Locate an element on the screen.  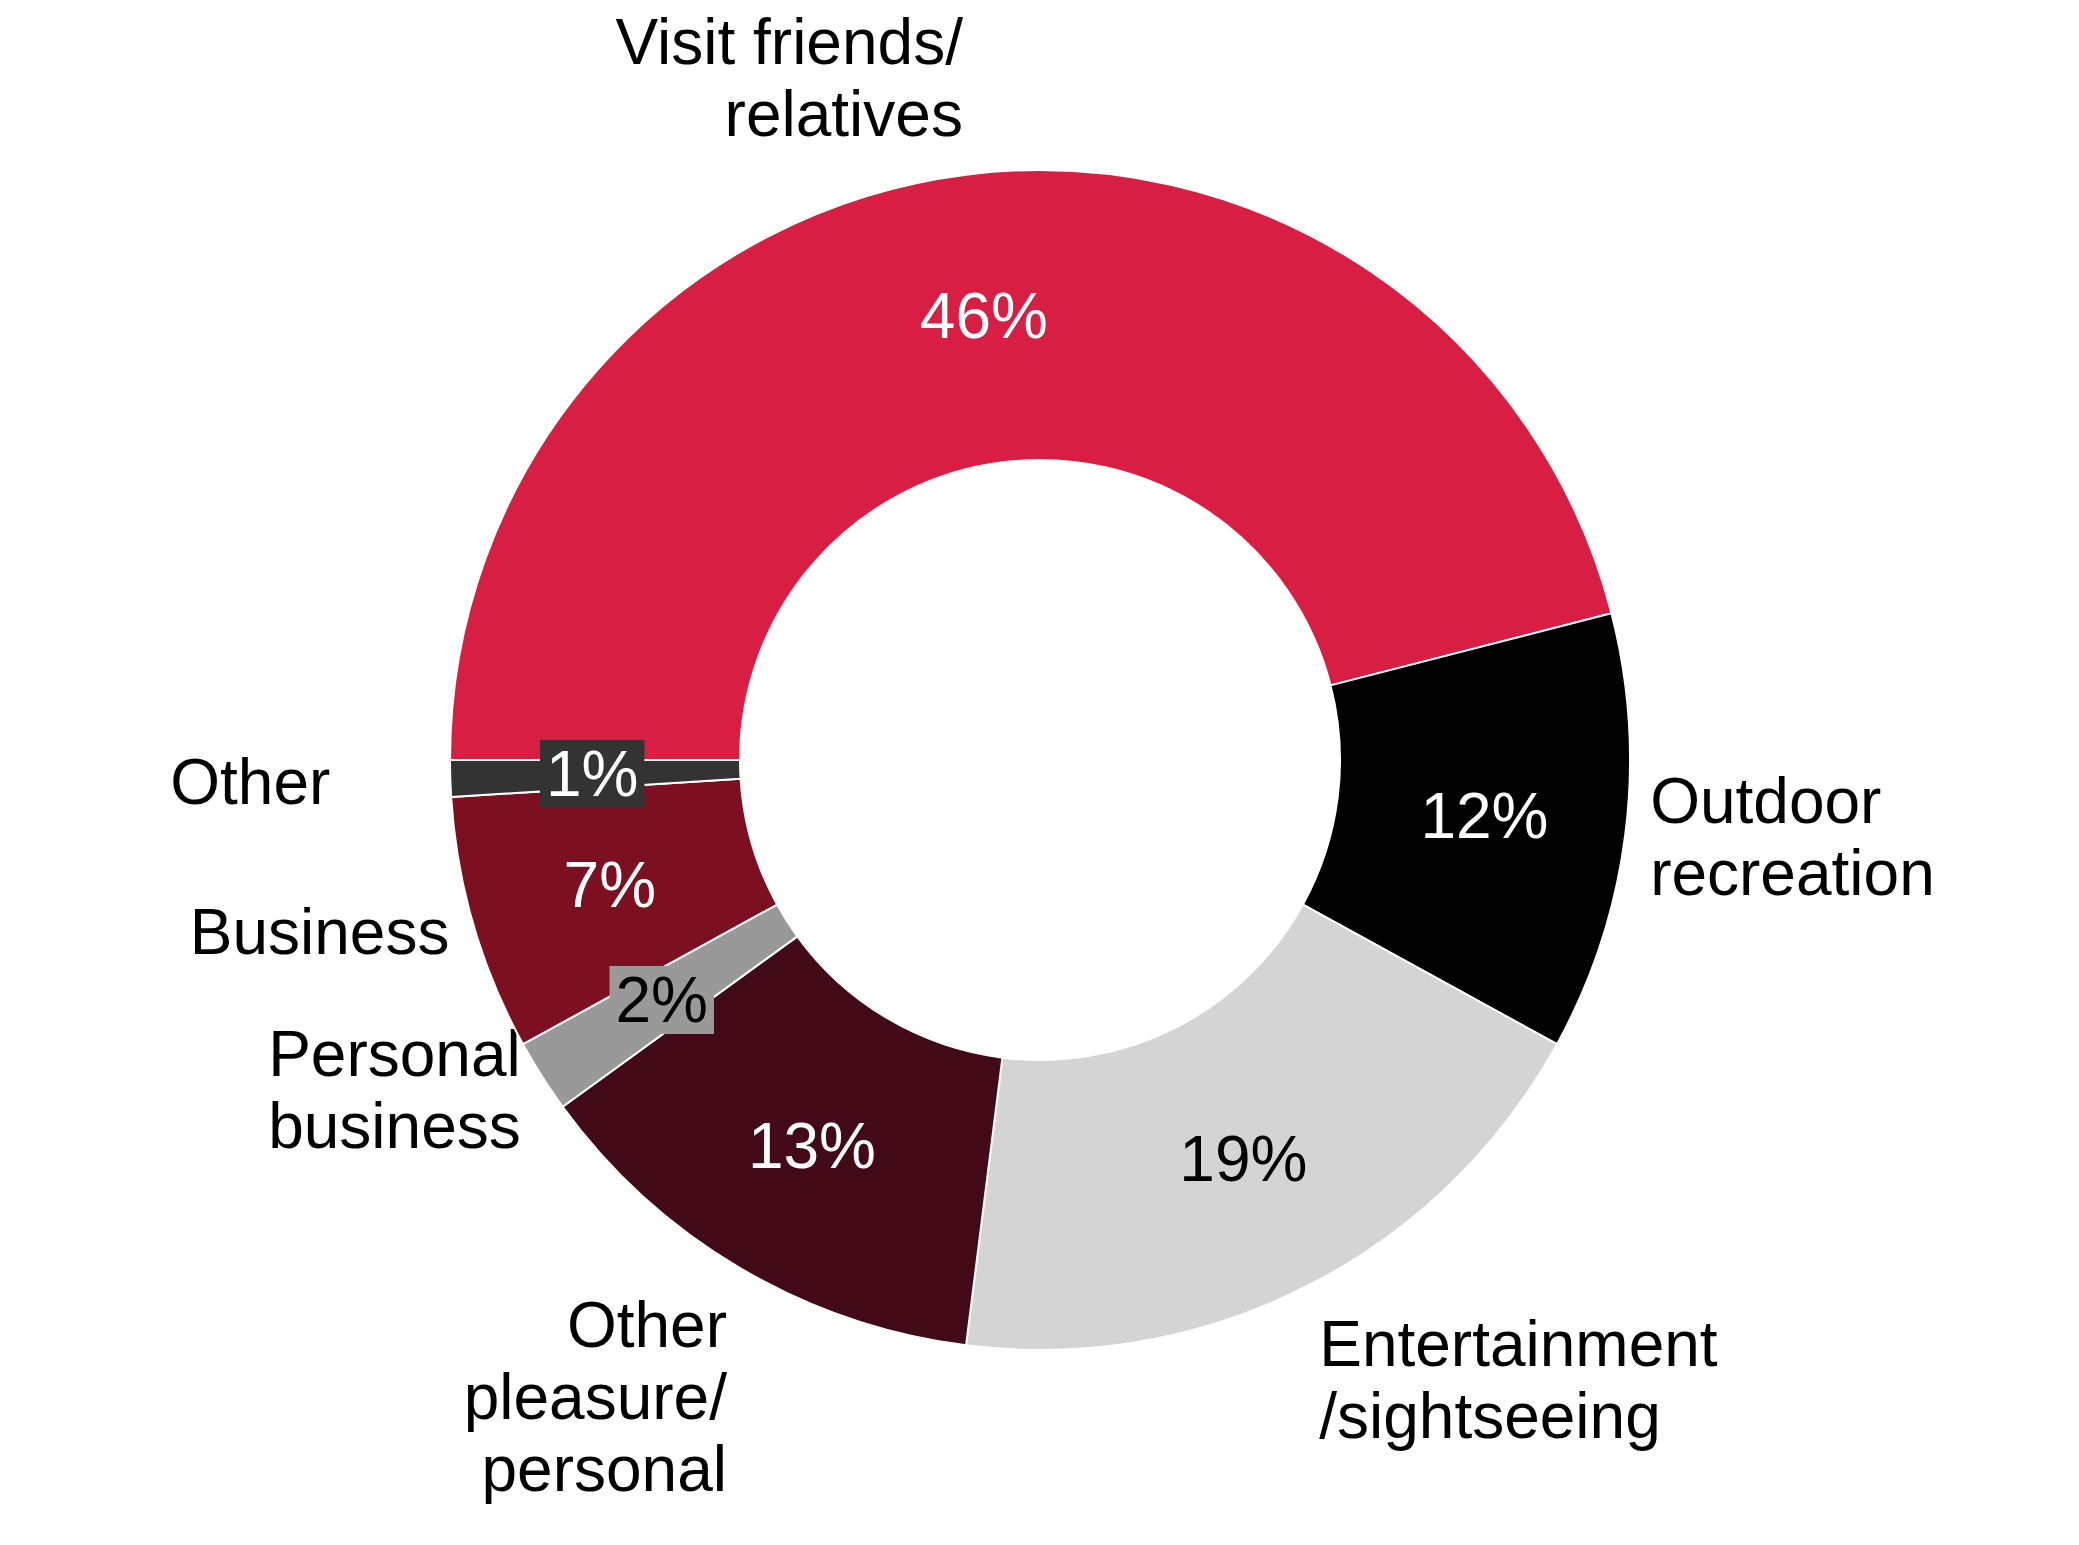
slice-label: Entertainment /sightseeing is located at coordinates (1518, 1379).